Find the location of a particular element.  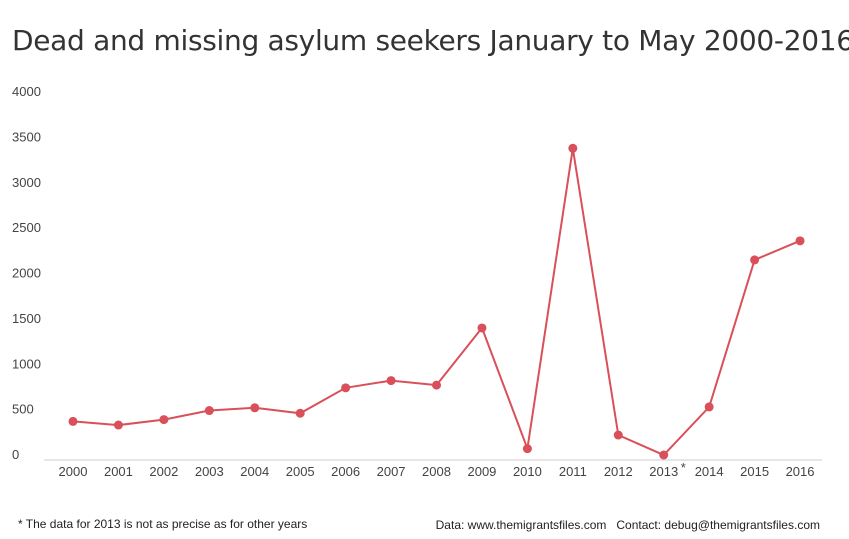

y-tick-label: 3000 is located at coordinates (26, 182).